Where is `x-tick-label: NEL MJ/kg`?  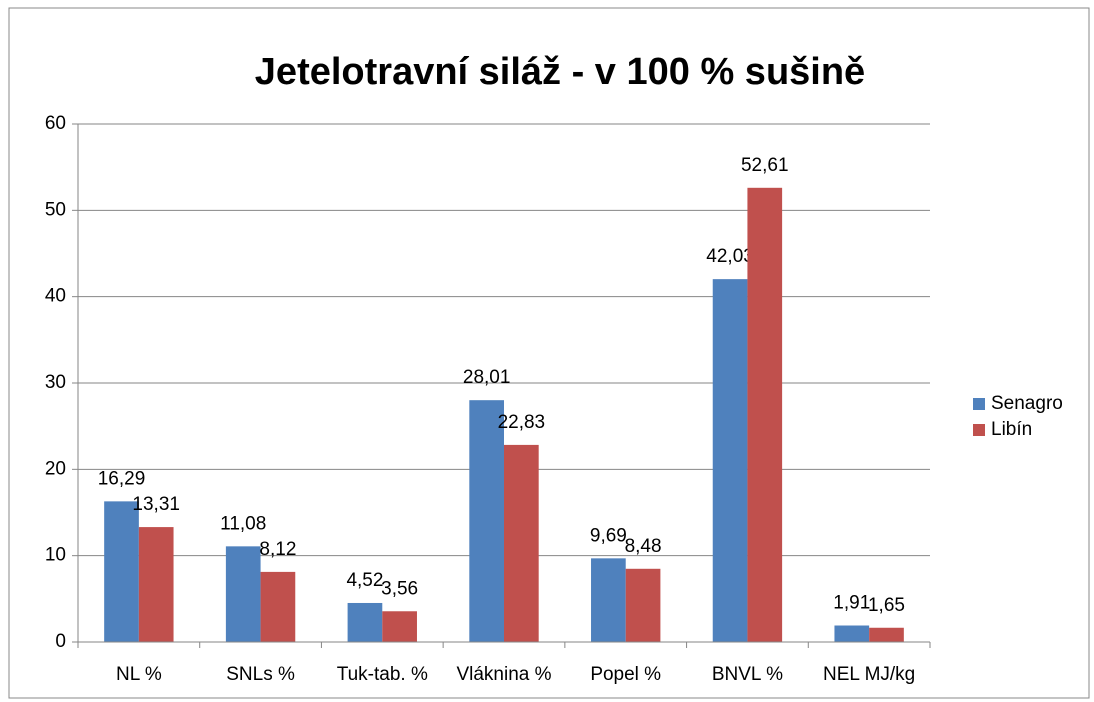 x-tick-label: NEL MJ/kg is located at coordinates (869, 674).